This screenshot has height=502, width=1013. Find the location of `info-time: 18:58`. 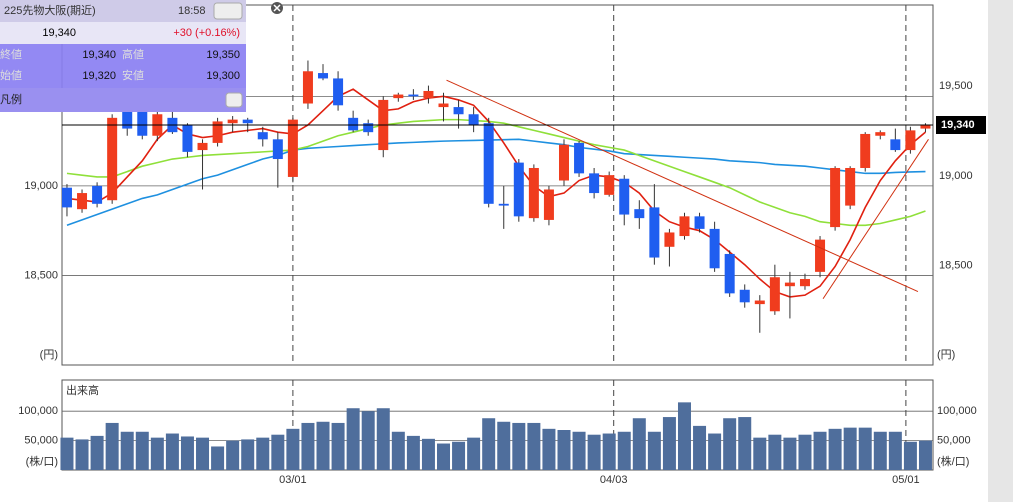

info-time: 18:58 is located at coordinates (192, 11).